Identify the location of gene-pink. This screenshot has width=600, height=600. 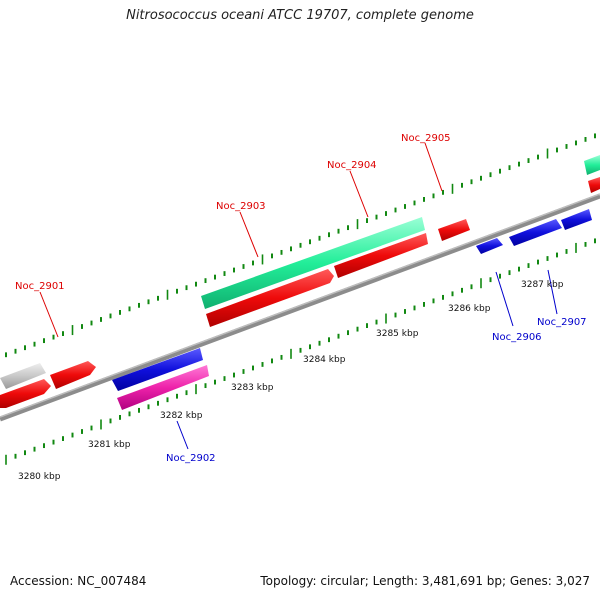
(163, 387).